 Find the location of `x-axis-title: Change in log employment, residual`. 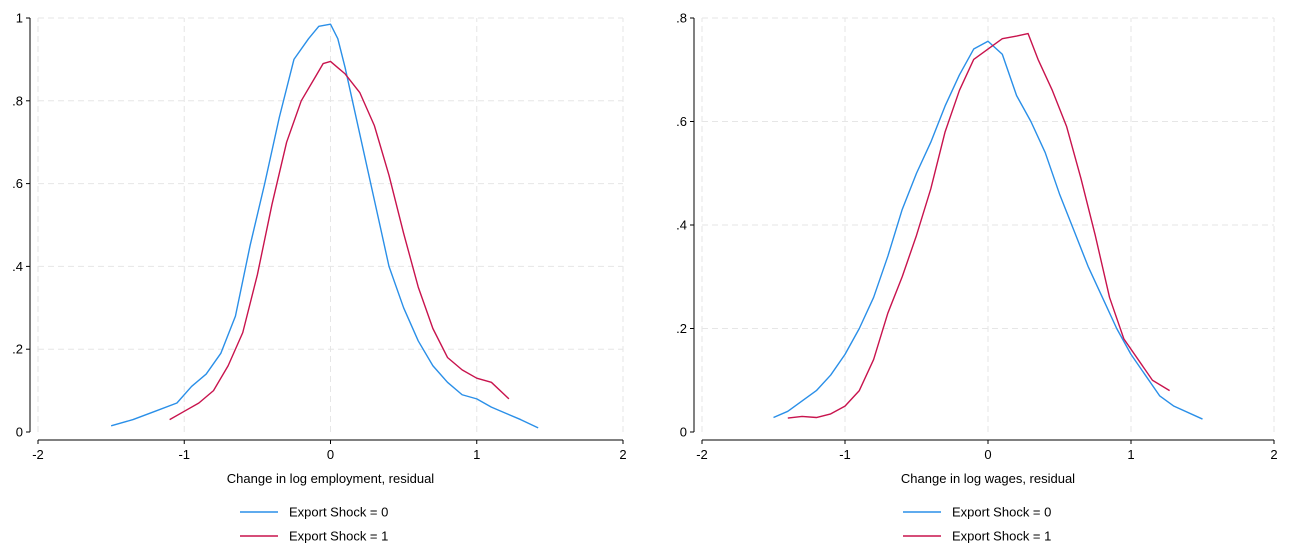

x-axis-title: Change in log employment, residual is located at coordinates (331, 478).